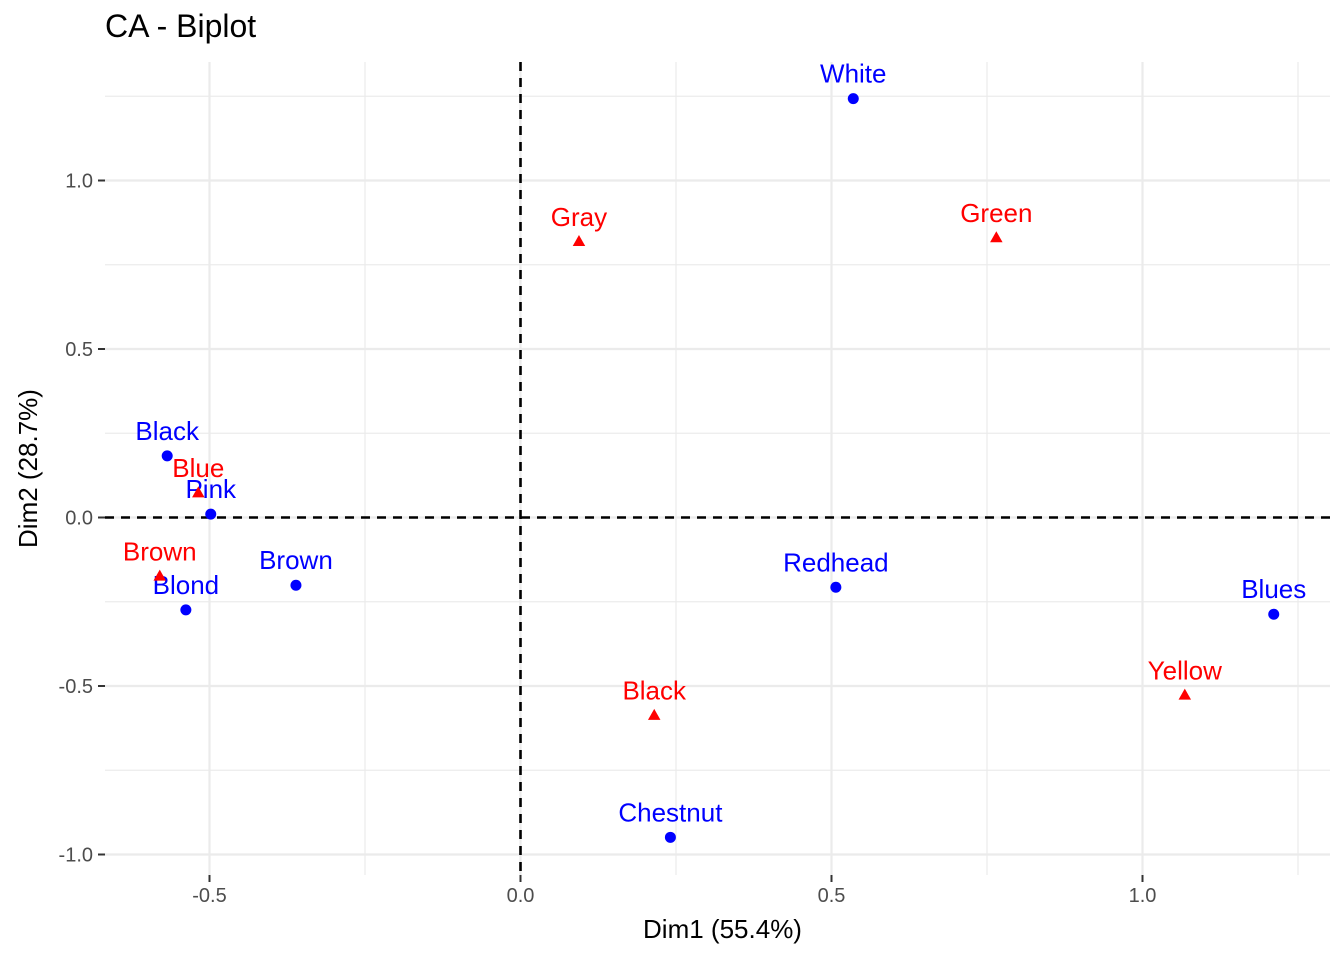 The image size is (1344, 960). Describe the element at coordinates (1273, 589) in the screenshot. I see `point-label: Blues` at that location.